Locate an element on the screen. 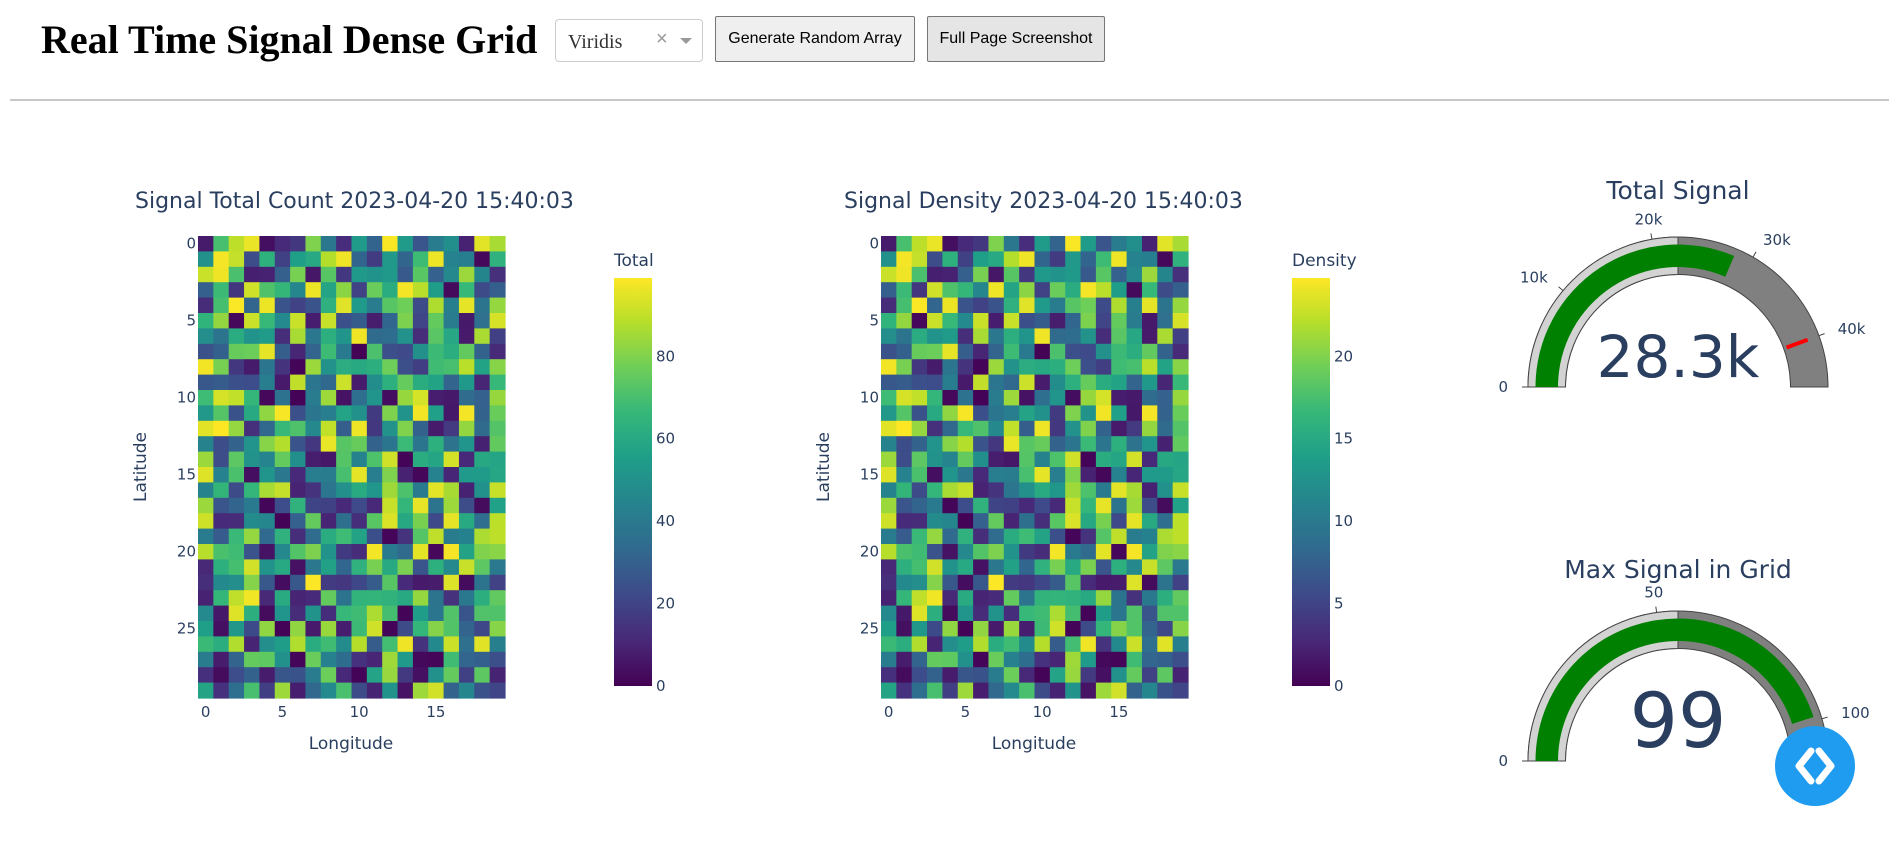 The height and width of the screenshot is (850, 1900). colormap-dropdown: Viridis × is located at coordinates (629, 40).